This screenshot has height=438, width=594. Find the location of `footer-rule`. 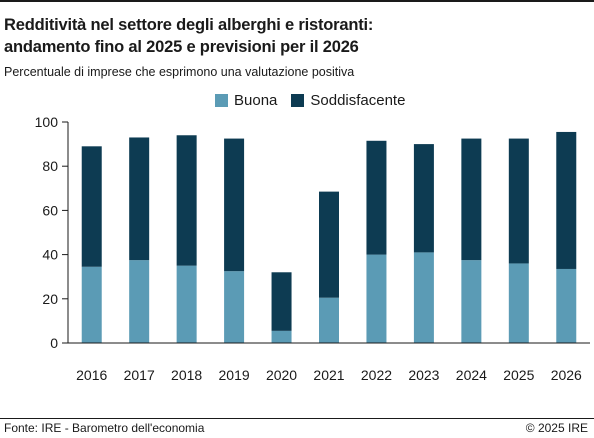

footer-rule is located at coordinates (297, 418).